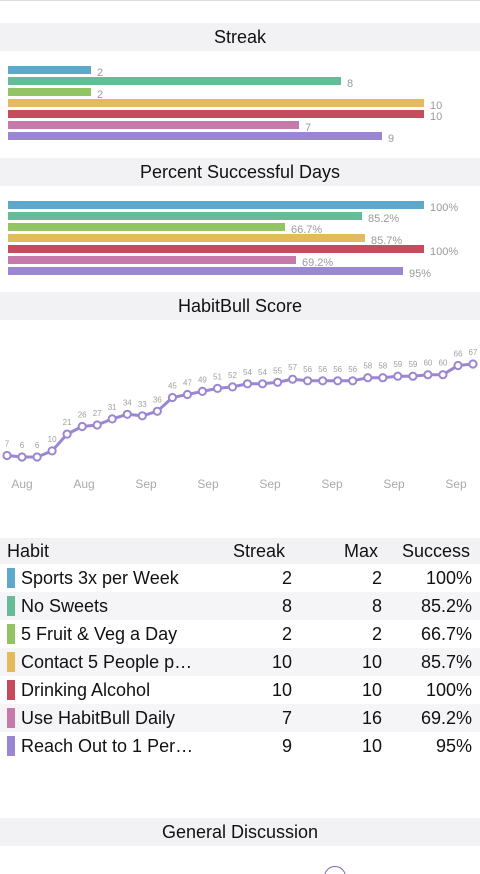  Describe the element at coordinates (28, 551) in the screenshot. I see `header-habit: Habit` at that location.